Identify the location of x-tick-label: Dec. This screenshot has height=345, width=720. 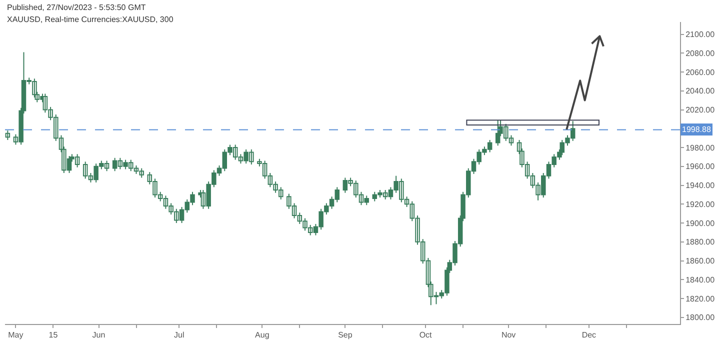
(589, 335).